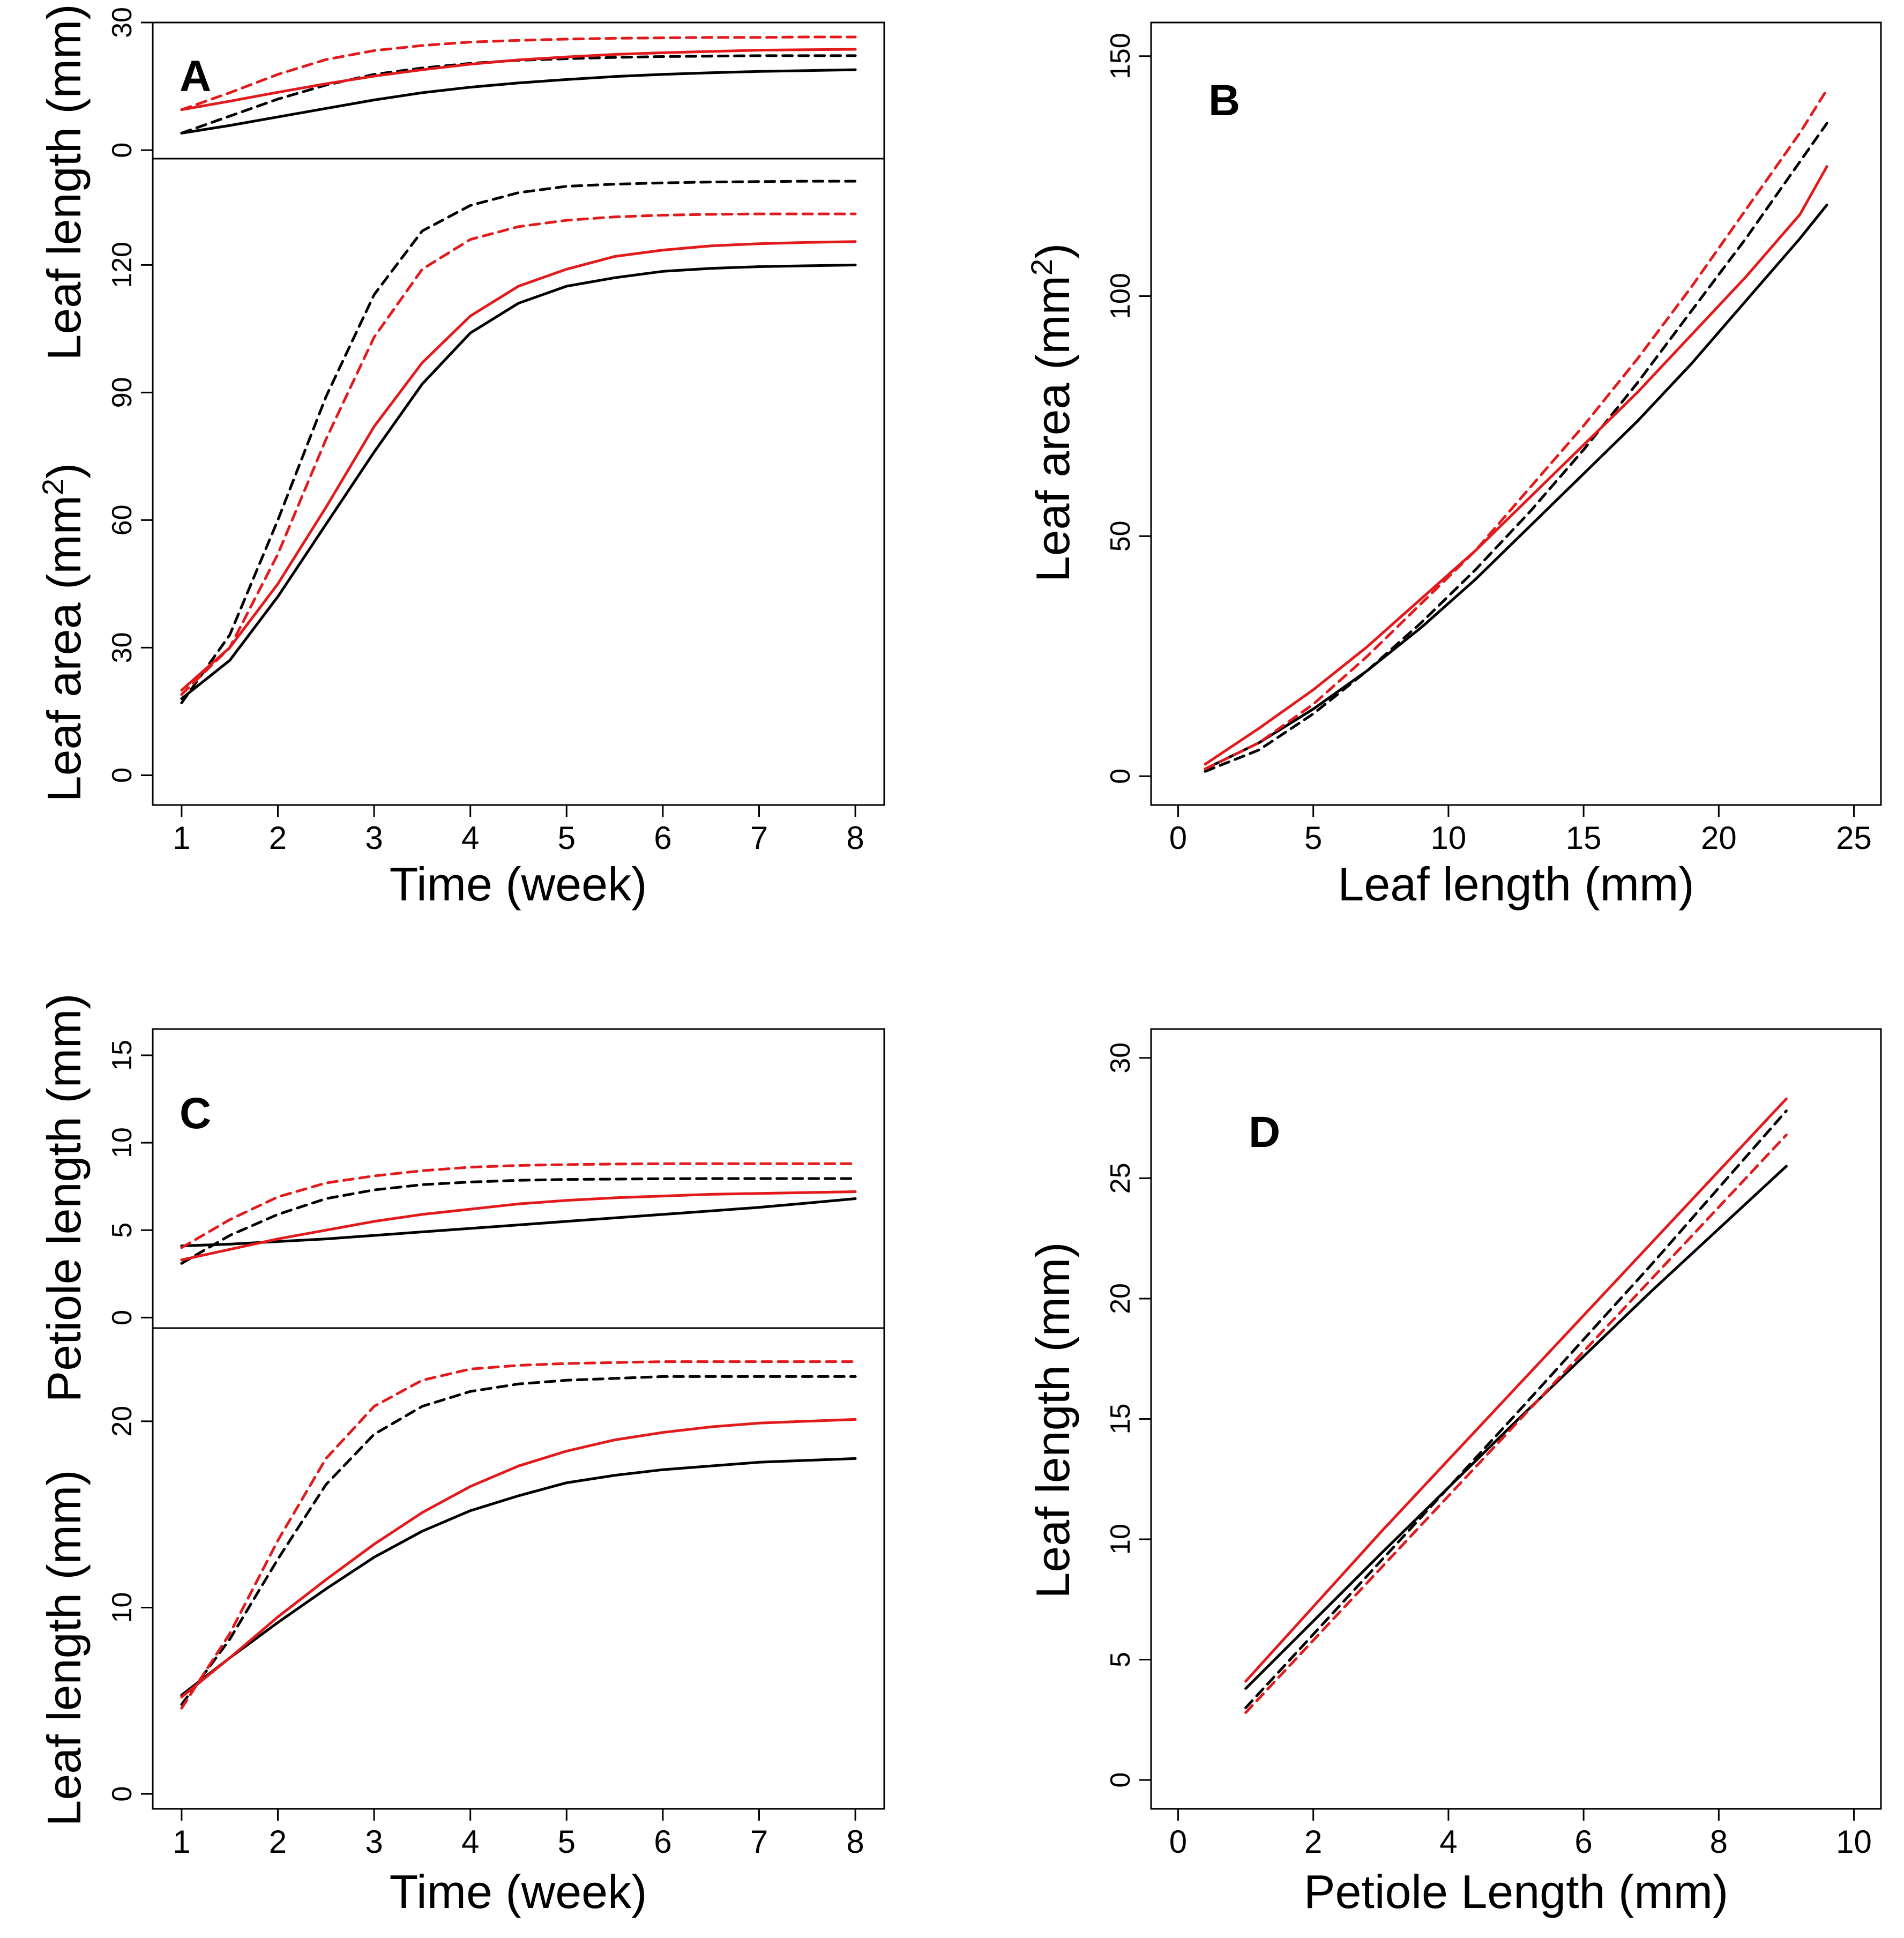 The width and height of the screenshot is (1904, 1938). I want to click on plot-a-bottom: 0 30 60 90 120 1 2 3 4 5 6 7 8, so click(485, 518).